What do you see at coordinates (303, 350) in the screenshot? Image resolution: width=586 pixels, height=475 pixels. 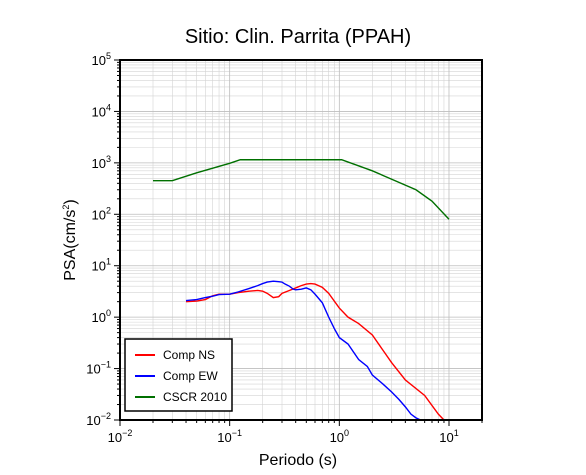 I see `series-line-comp-ew` at bounding box center [303, 350].